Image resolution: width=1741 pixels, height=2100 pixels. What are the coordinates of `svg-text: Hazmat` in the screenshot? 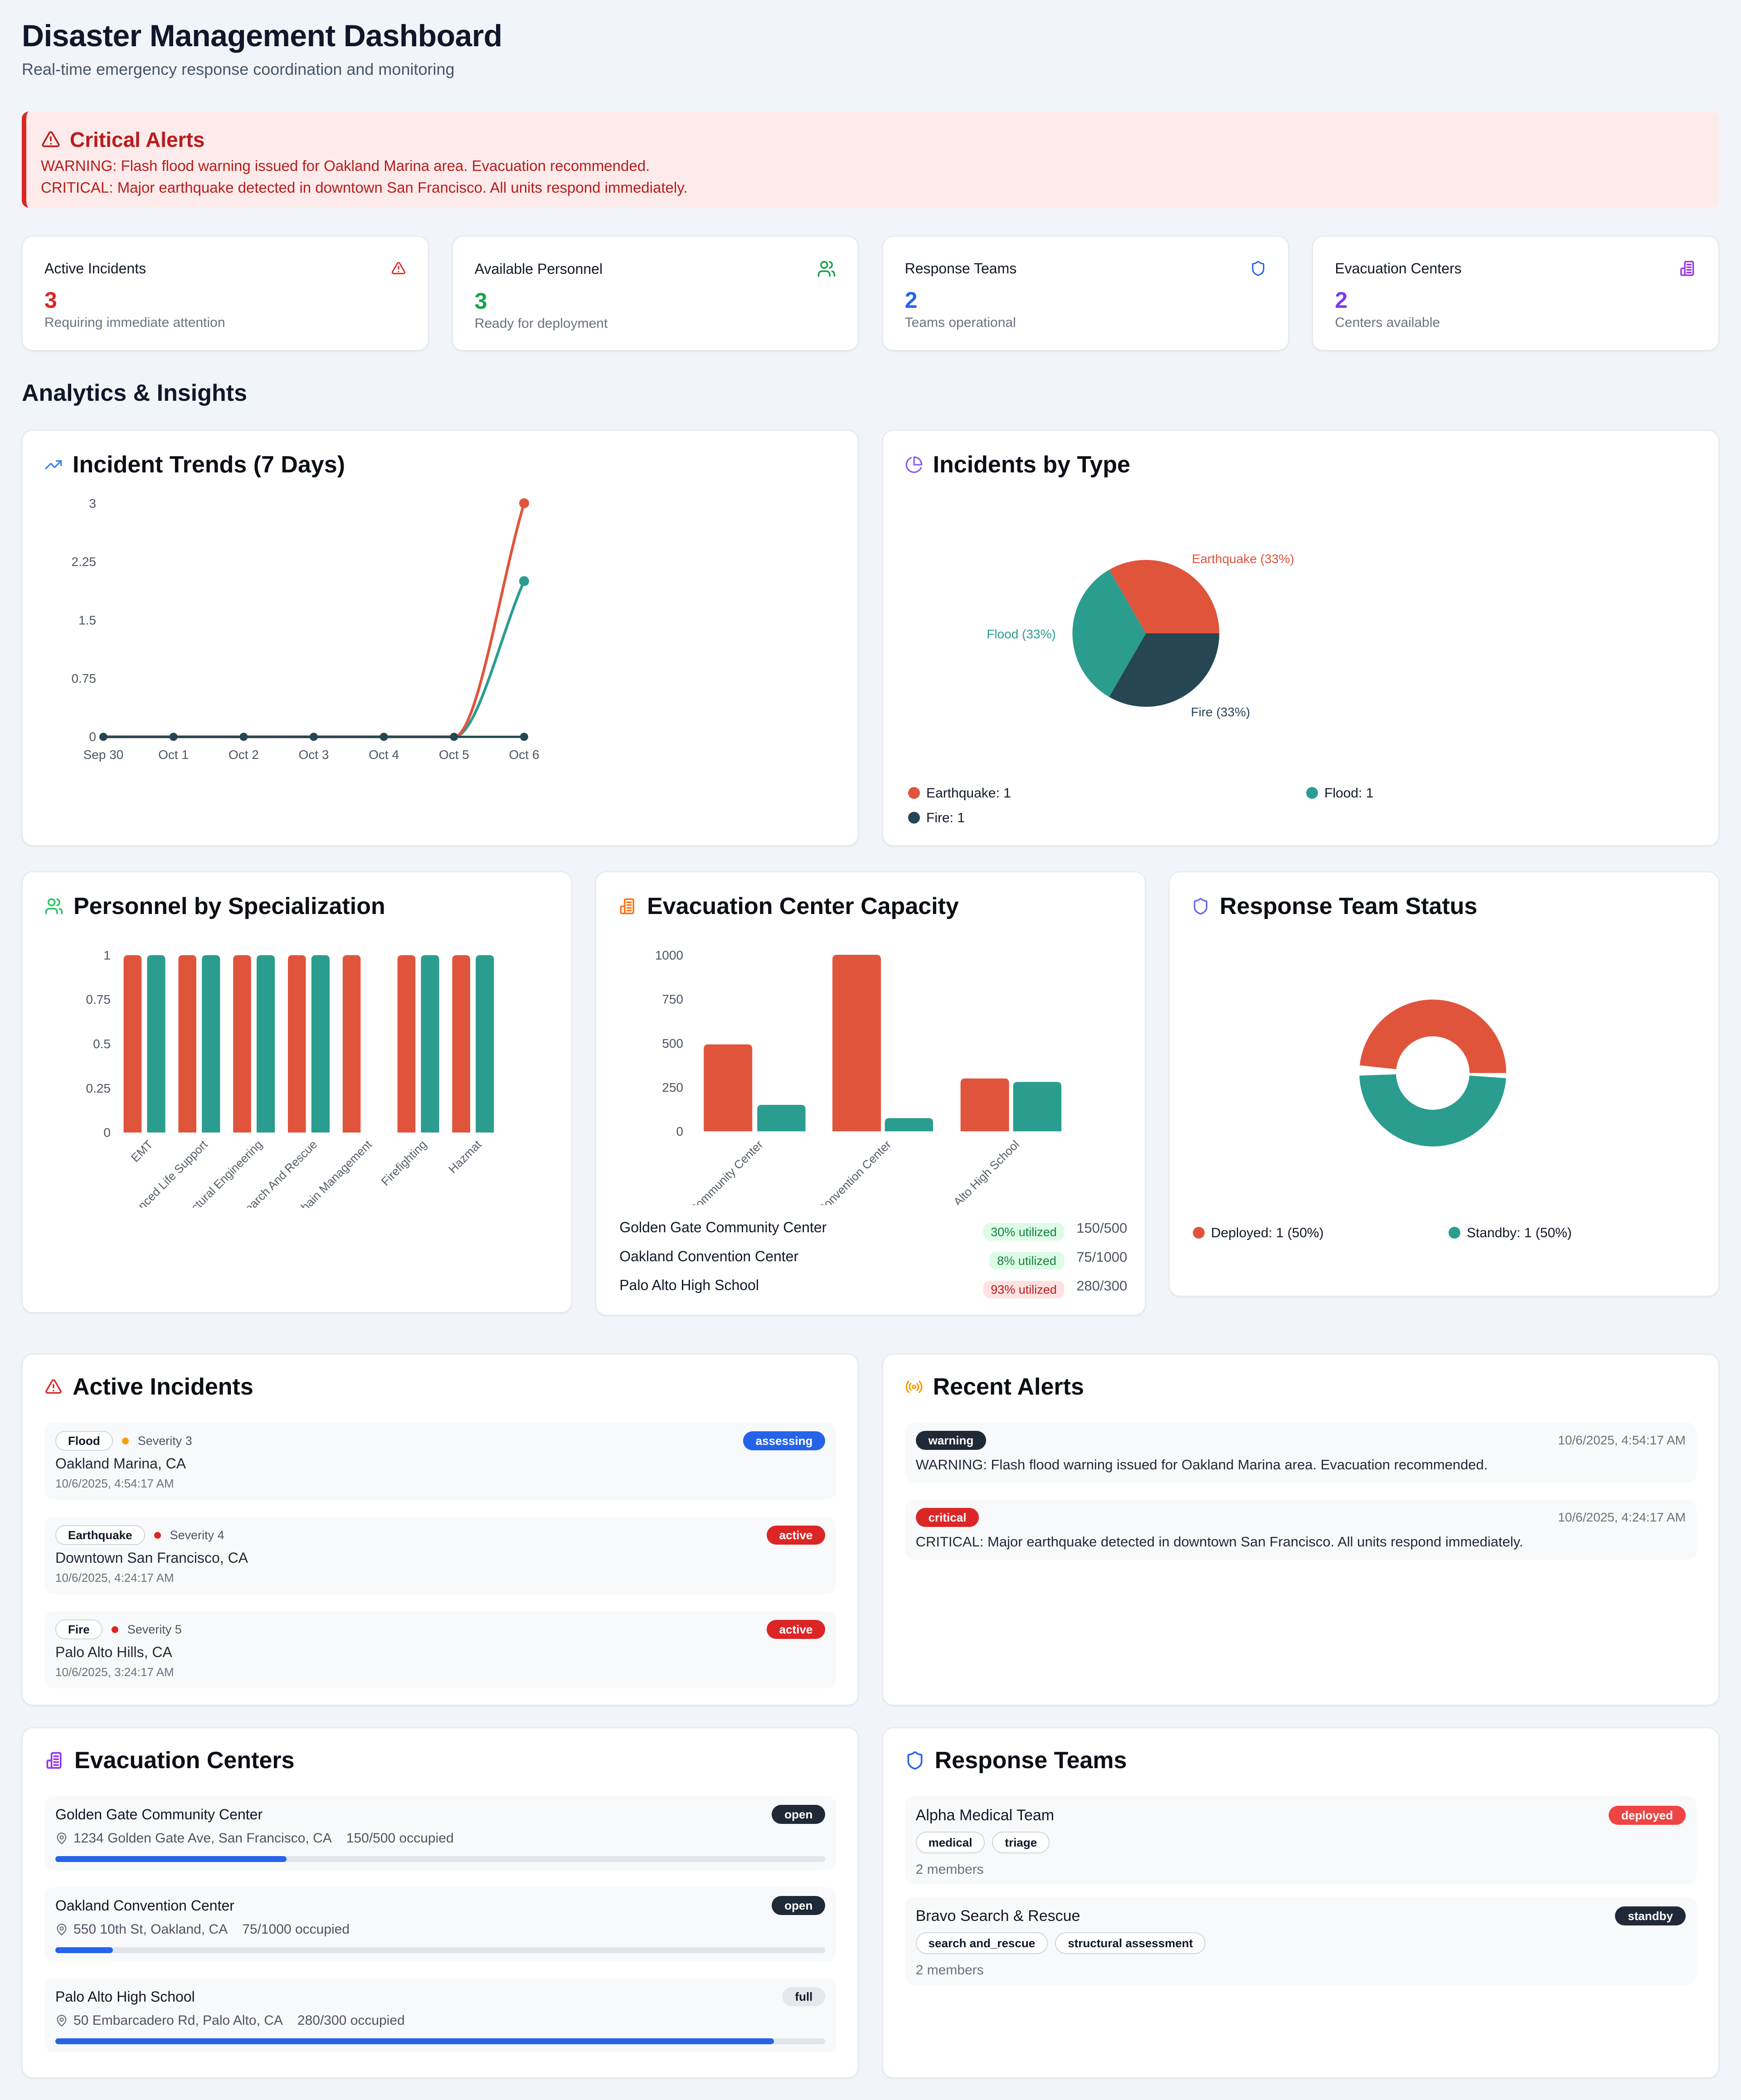 It's located at (465, 1156).